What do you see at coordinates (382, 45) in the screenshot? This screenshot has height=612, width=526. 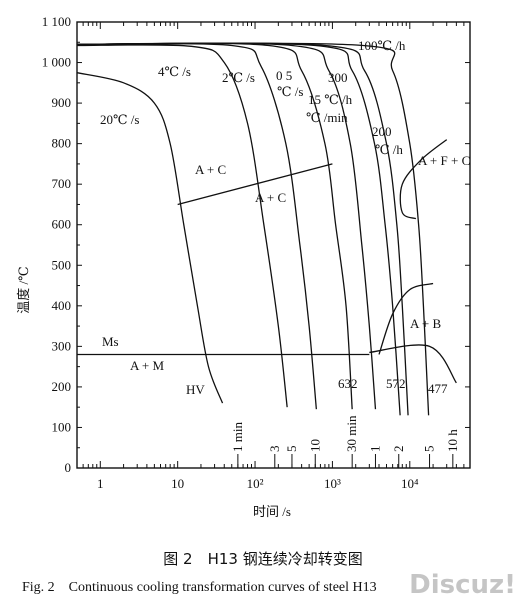 I see `series-label: 100℃ /h` at bounding box center [382, 45].